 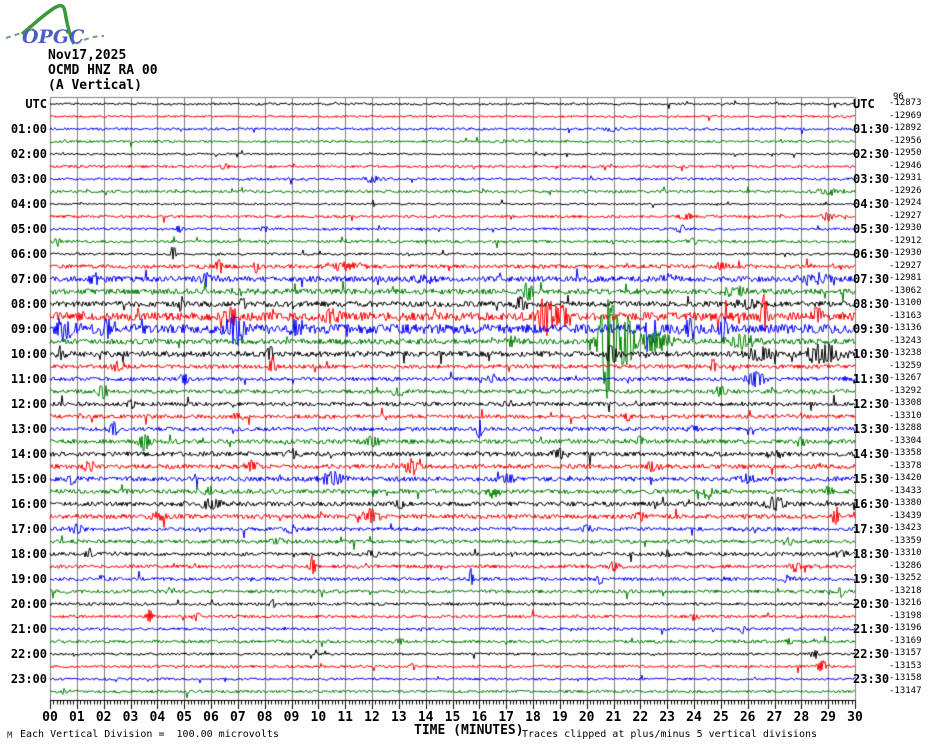 I want to click on left-hour-label: 07:00, so click(x=28, y=279).